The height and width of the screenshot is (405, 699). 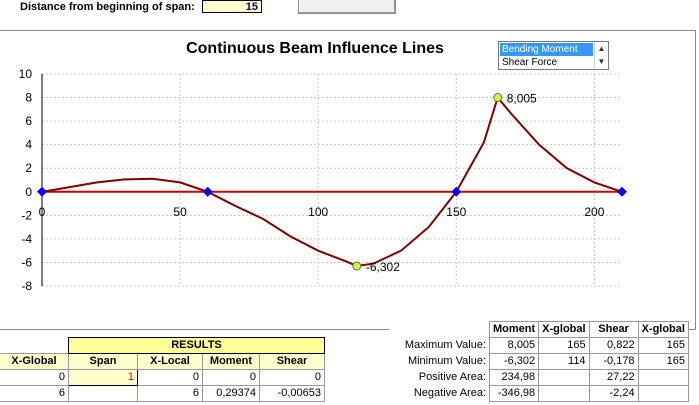 I want to click on x-tick-label: 100, so click(x=318, y=212).